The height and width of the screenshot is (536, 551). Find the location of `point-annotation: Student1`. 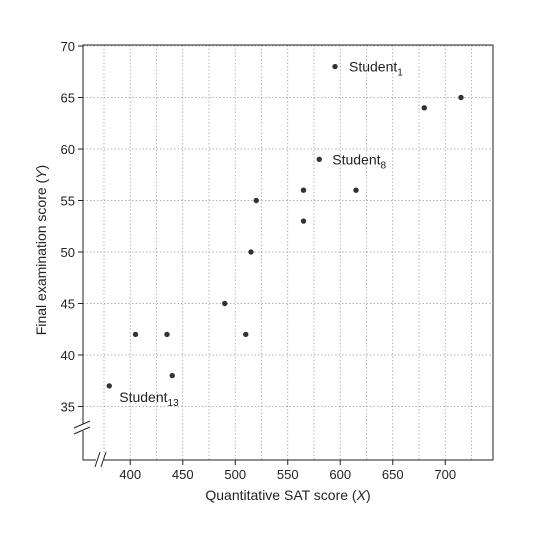

point-annotation: Student1 is located at coordinates (376, 69).